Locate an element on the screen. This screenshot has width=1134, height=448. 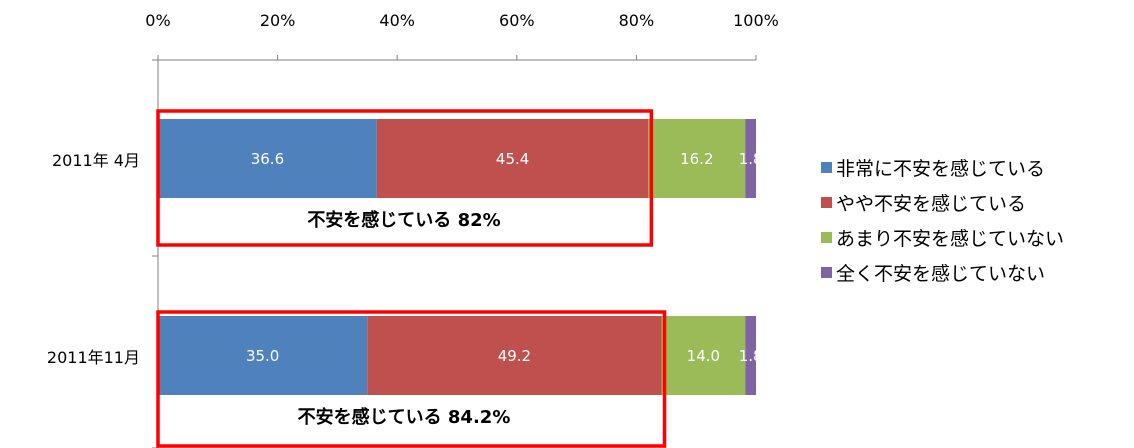
bar-value-label: 16.2 is located at coordinates (696, 159).